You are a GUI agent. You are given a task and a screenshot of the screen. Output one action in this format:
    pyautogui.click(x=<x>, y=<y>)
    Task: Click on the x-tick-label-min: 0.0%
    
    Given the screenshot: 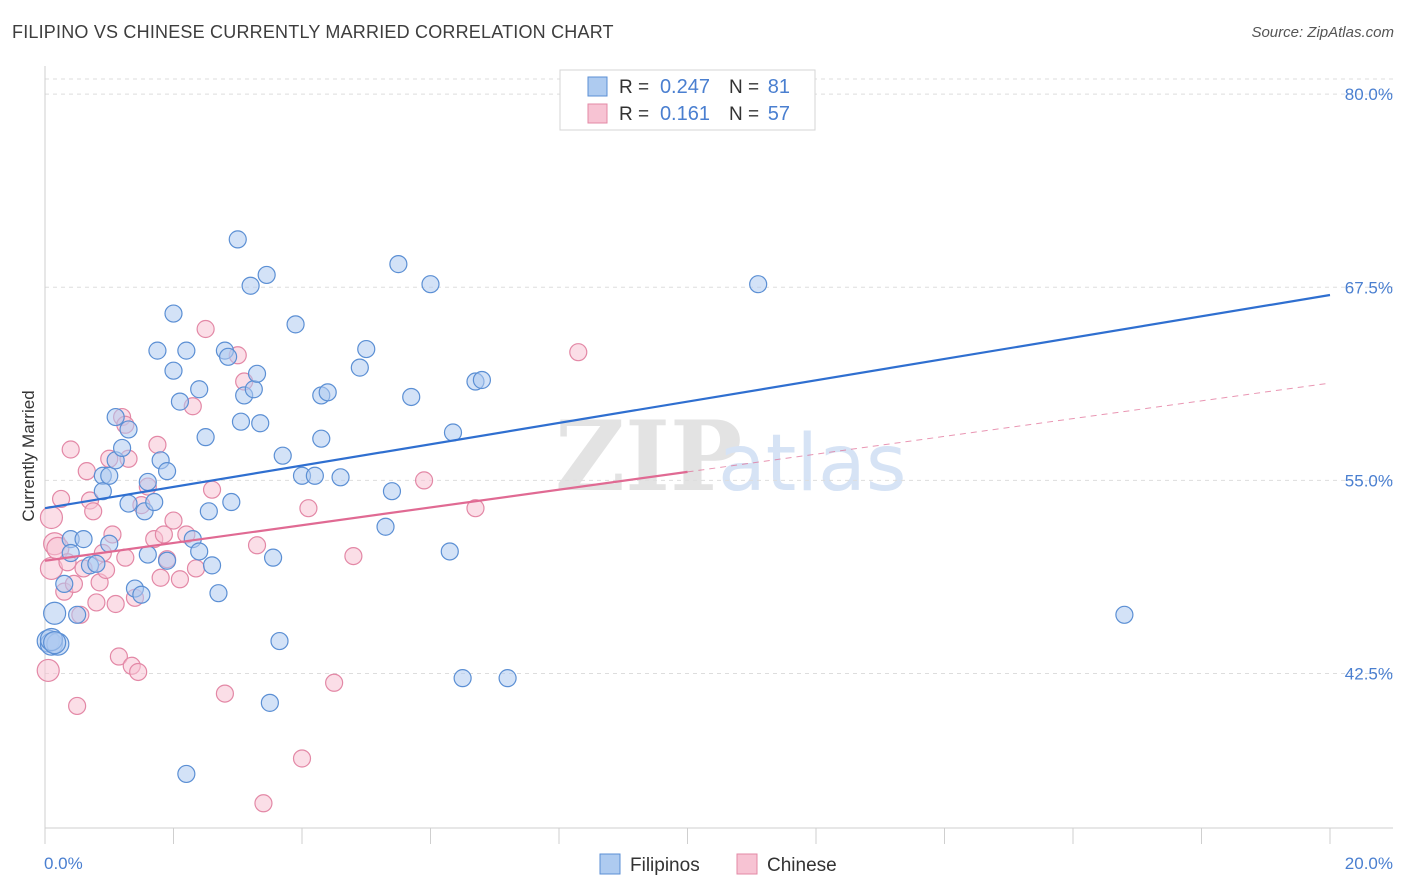 What is the action you would take?
    pyautogui.click(x=63, y=863)
    